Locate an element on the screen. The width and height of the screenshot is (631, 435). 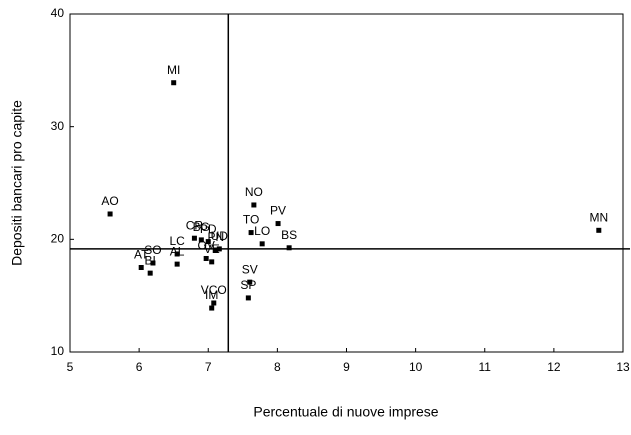
point-label: SV is located at coordinates (250, 269).